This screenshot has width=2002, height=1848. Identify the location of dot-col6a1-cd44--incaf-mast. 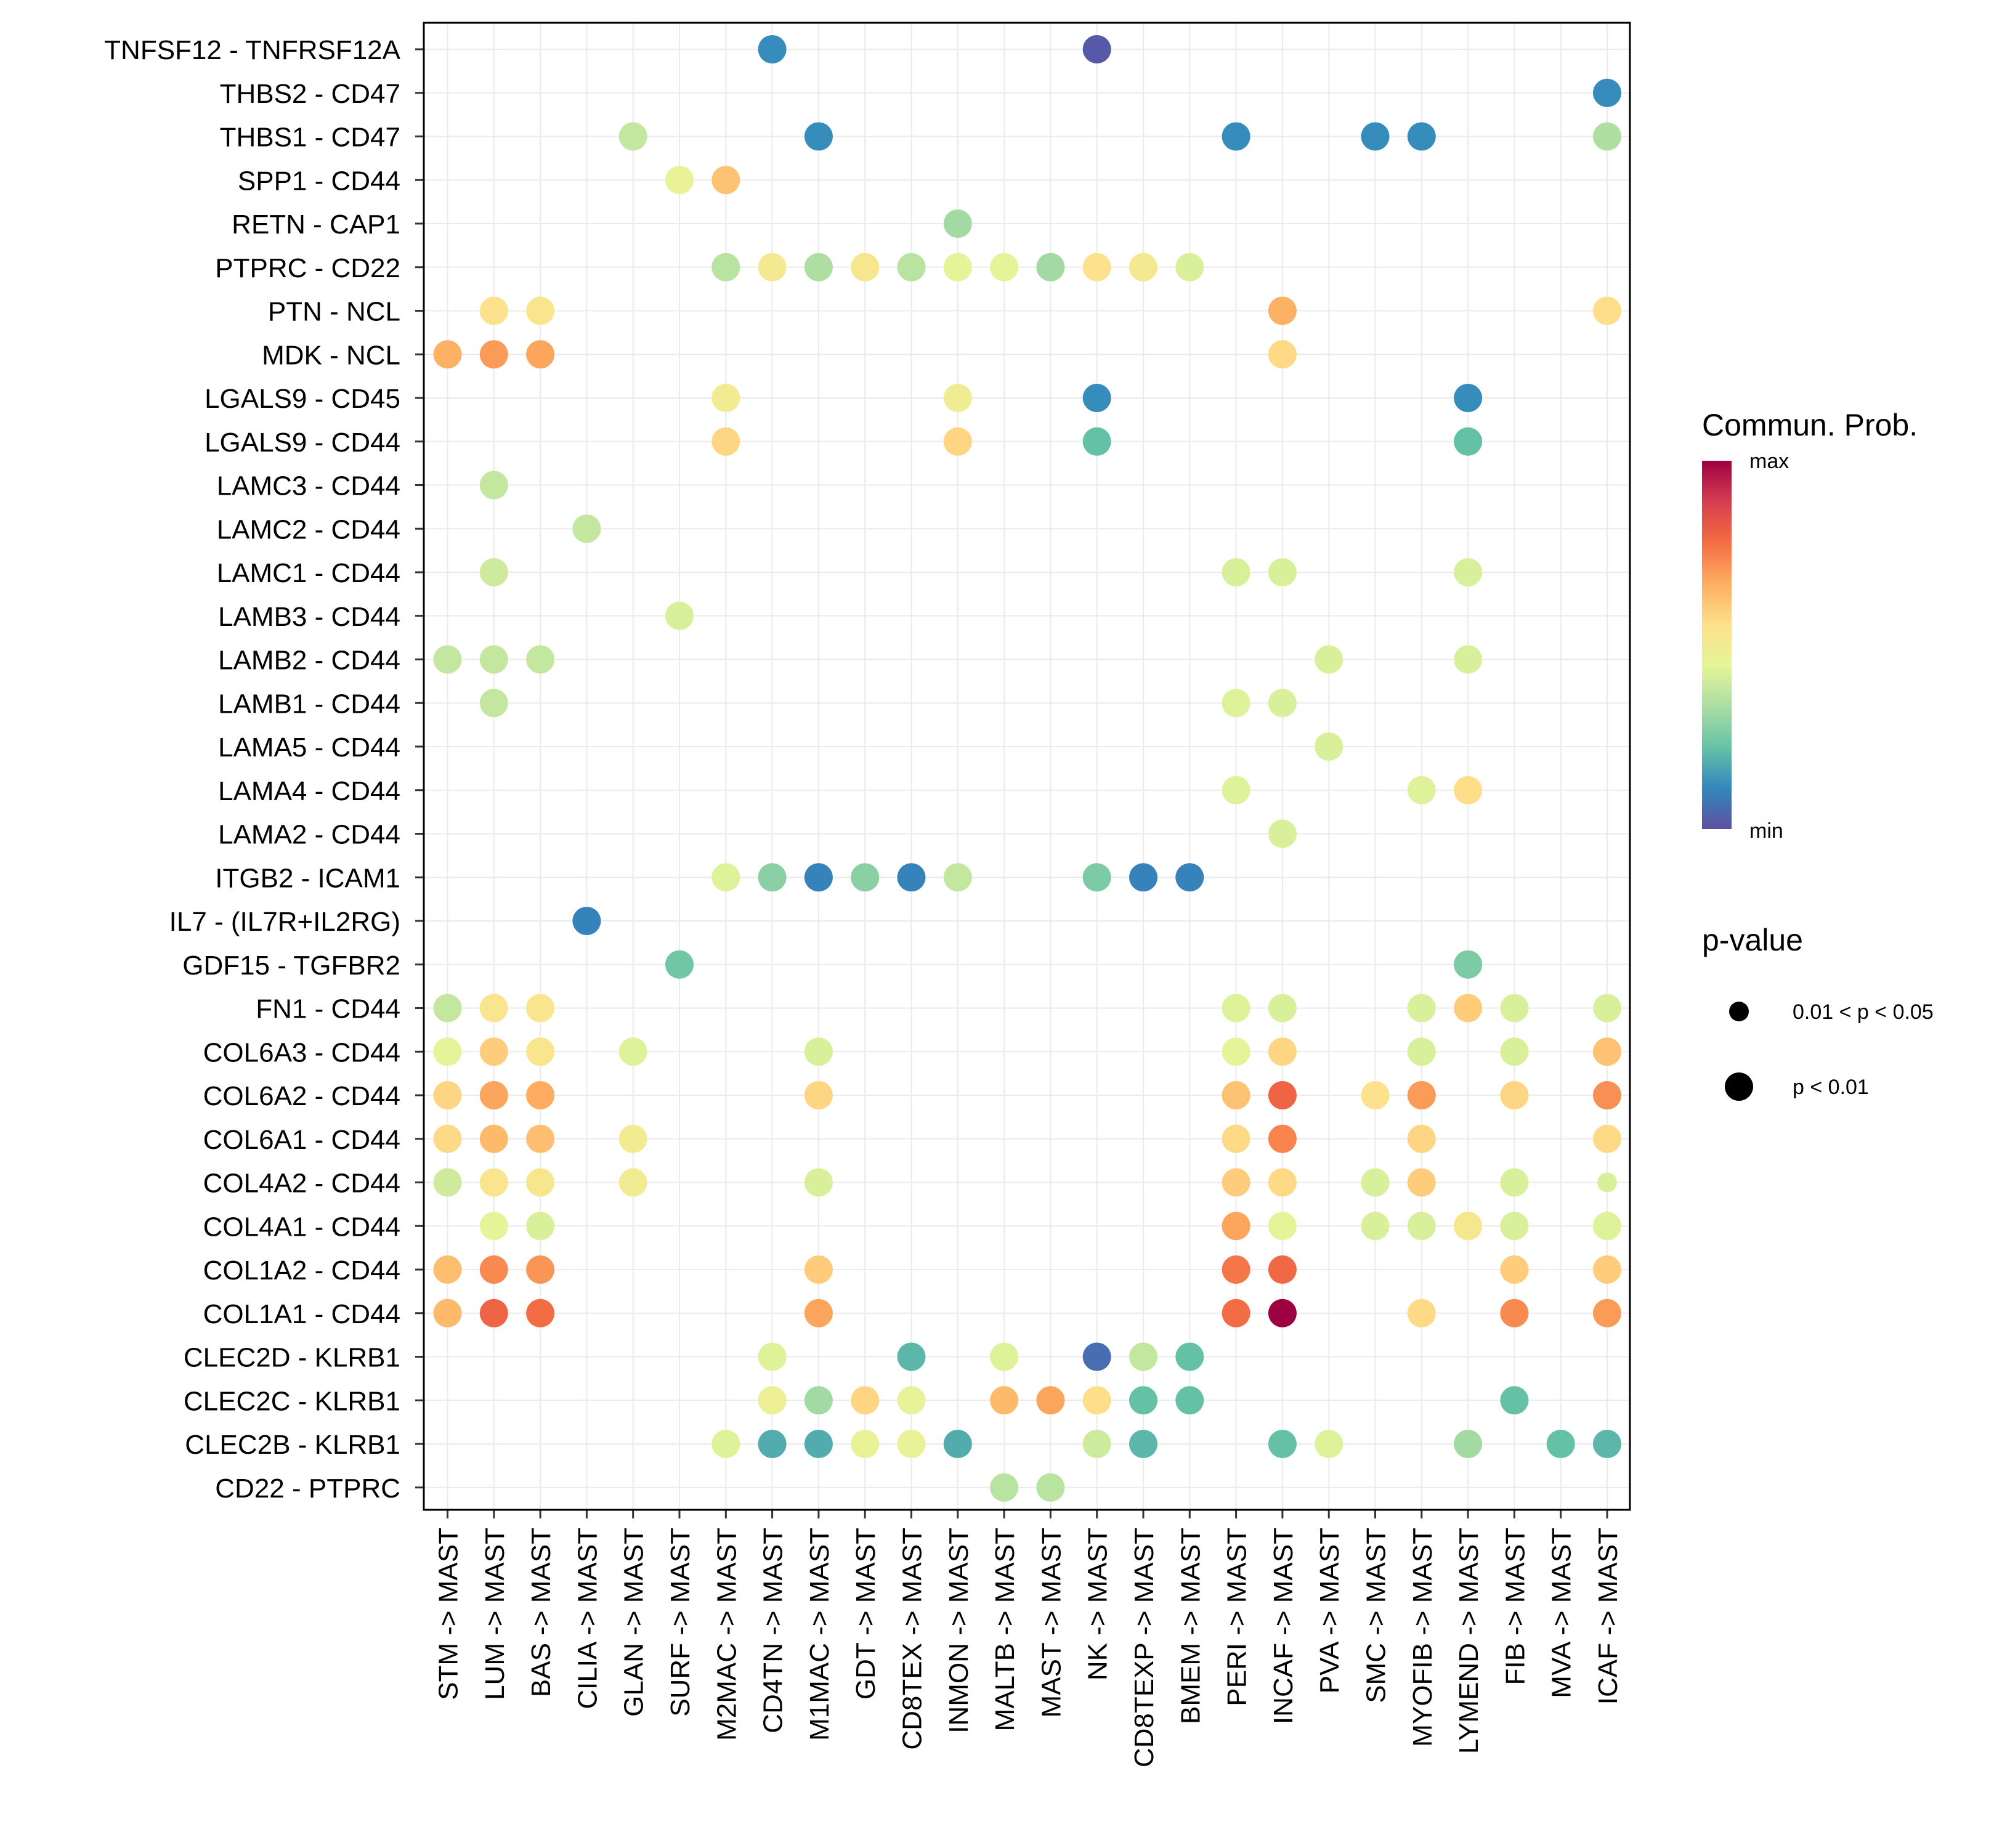
(1282, 1138).